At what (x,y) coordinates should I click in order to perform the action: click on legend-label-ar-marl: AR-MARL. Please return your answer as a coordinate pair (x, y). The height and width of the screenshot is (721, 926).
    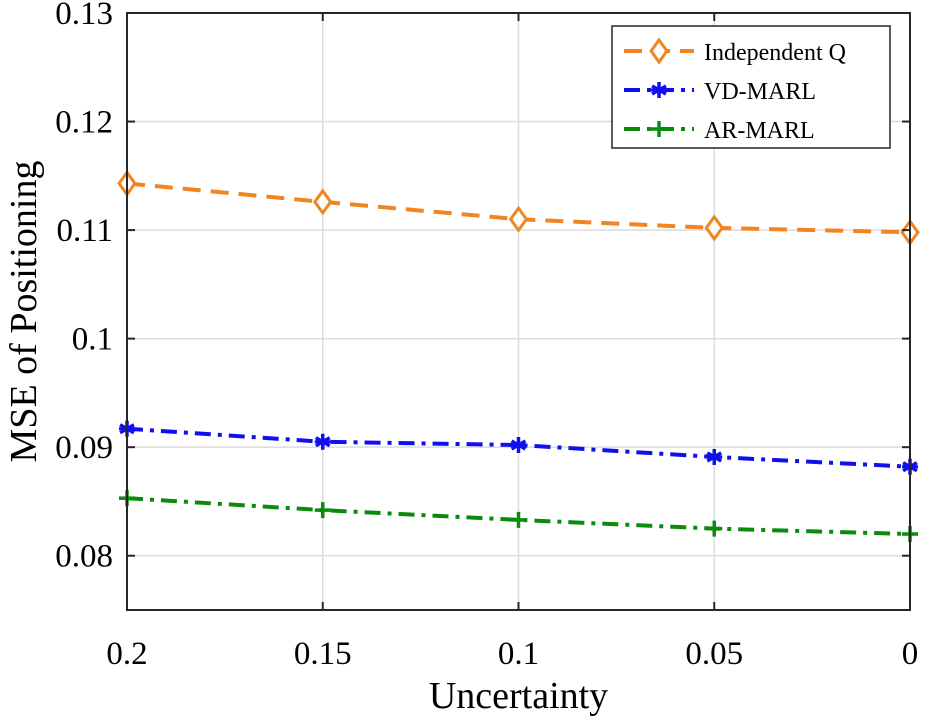
    Looking at the image, I should click on (759, 131).